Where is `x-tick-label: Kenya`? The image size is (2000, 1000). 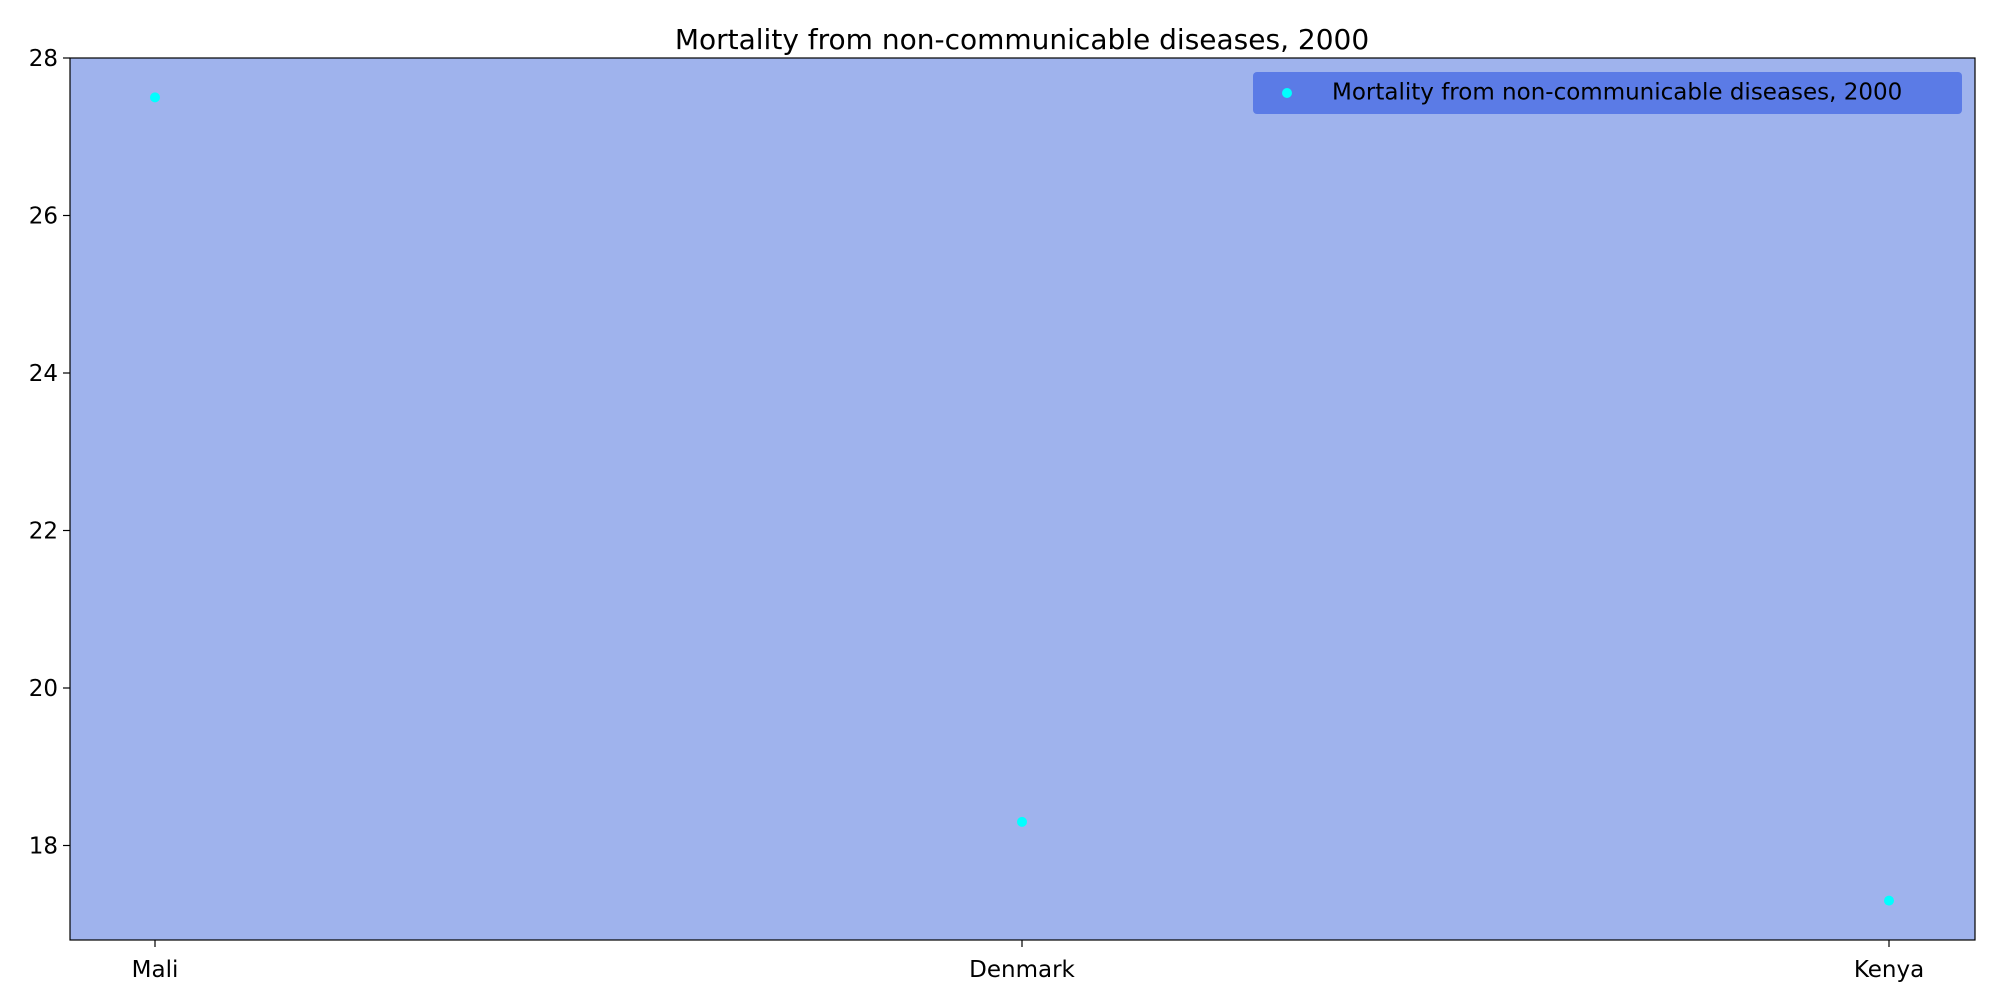
x-tick-label: Kenya is located at coordinates (1889, 970).